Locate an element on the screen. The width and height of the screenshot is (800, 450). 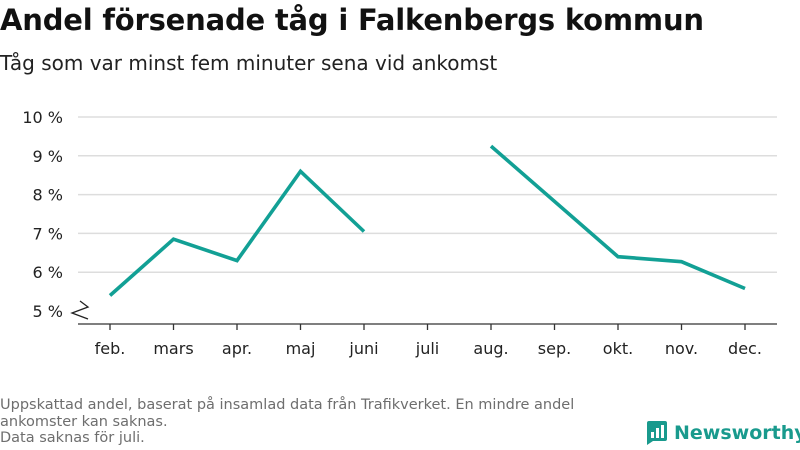
y-tick-label: 7 % is located at coordinates (48, 233).